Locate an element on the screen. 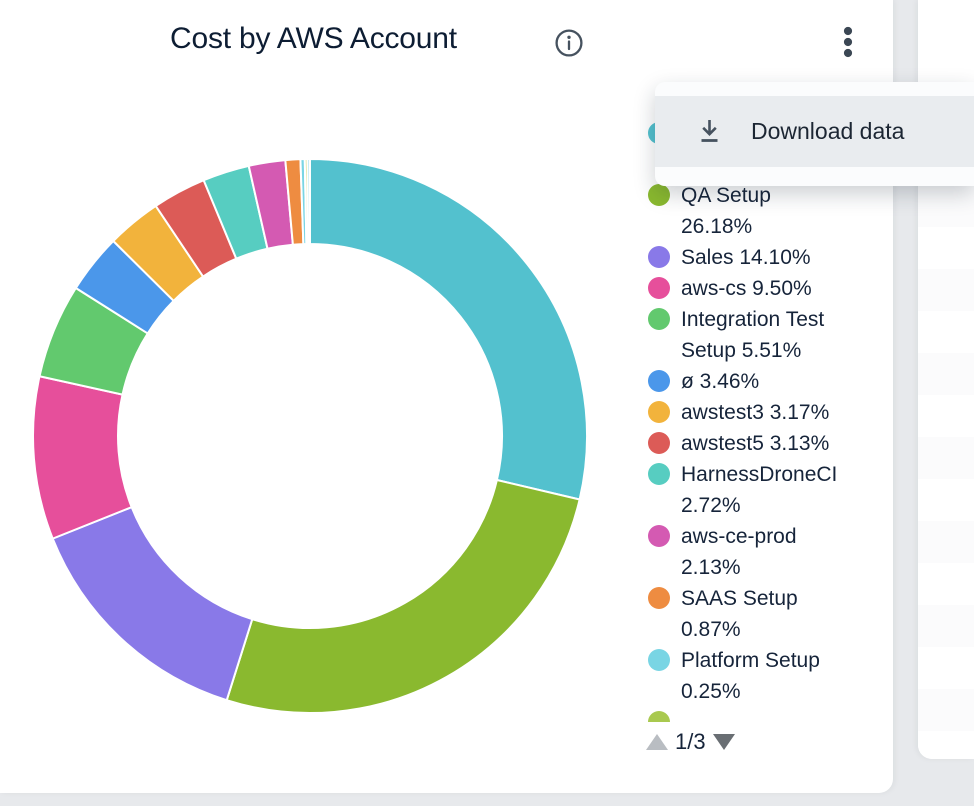 The width and height of the screenshot is (974, 806). legend-label: Integration Test Setup 5.51% is located at coordinates (752, 335).